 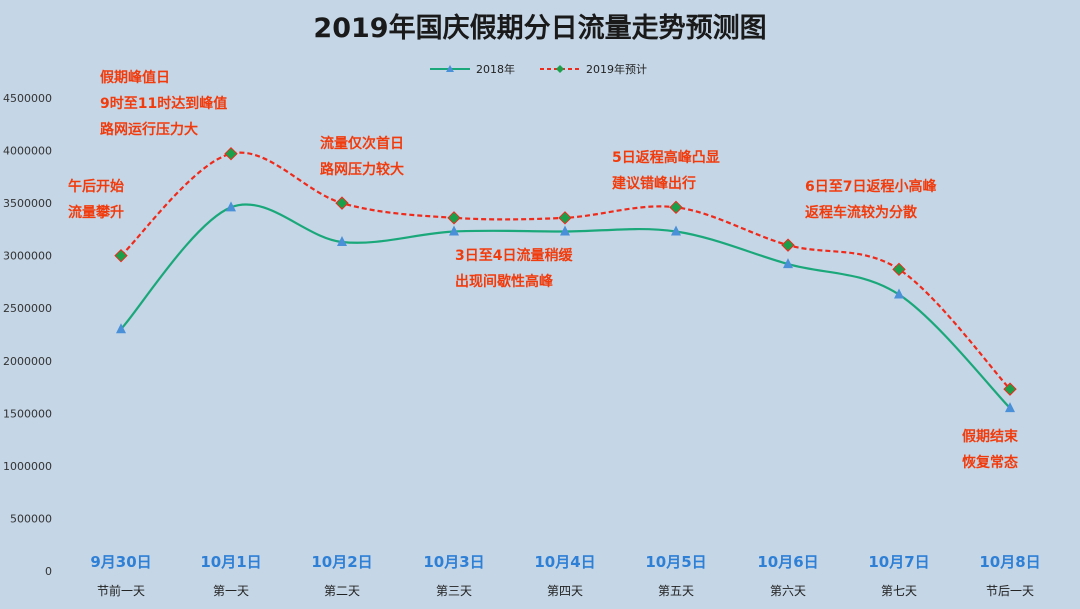 I want to click on annotation-line: 假期结束, so click(x=990, y=436).